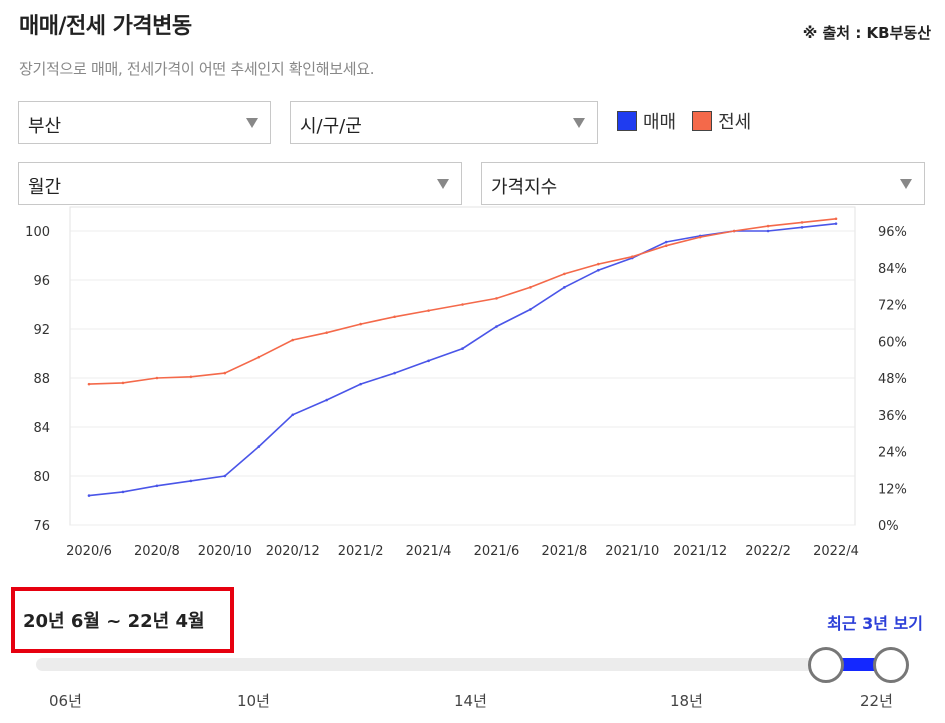 The width and height of the screenshot is (945, 723). I want to click on range-slider-track, so click(464, 664).